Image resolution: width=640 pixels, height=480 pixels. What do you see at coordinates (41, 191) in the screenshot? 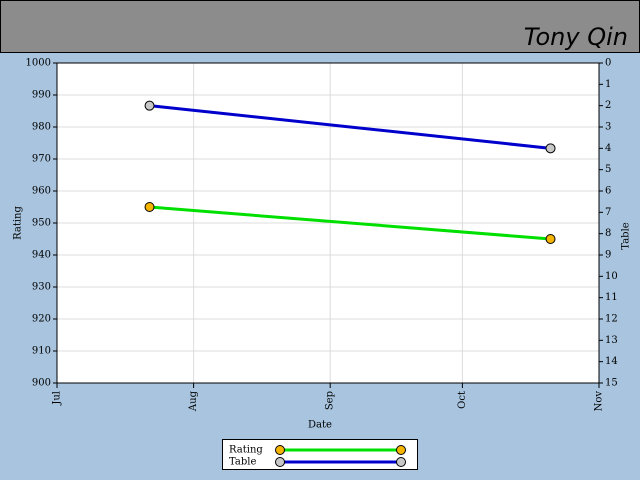
I see `y-tick-label: 960` at bounding box center [41, 191].